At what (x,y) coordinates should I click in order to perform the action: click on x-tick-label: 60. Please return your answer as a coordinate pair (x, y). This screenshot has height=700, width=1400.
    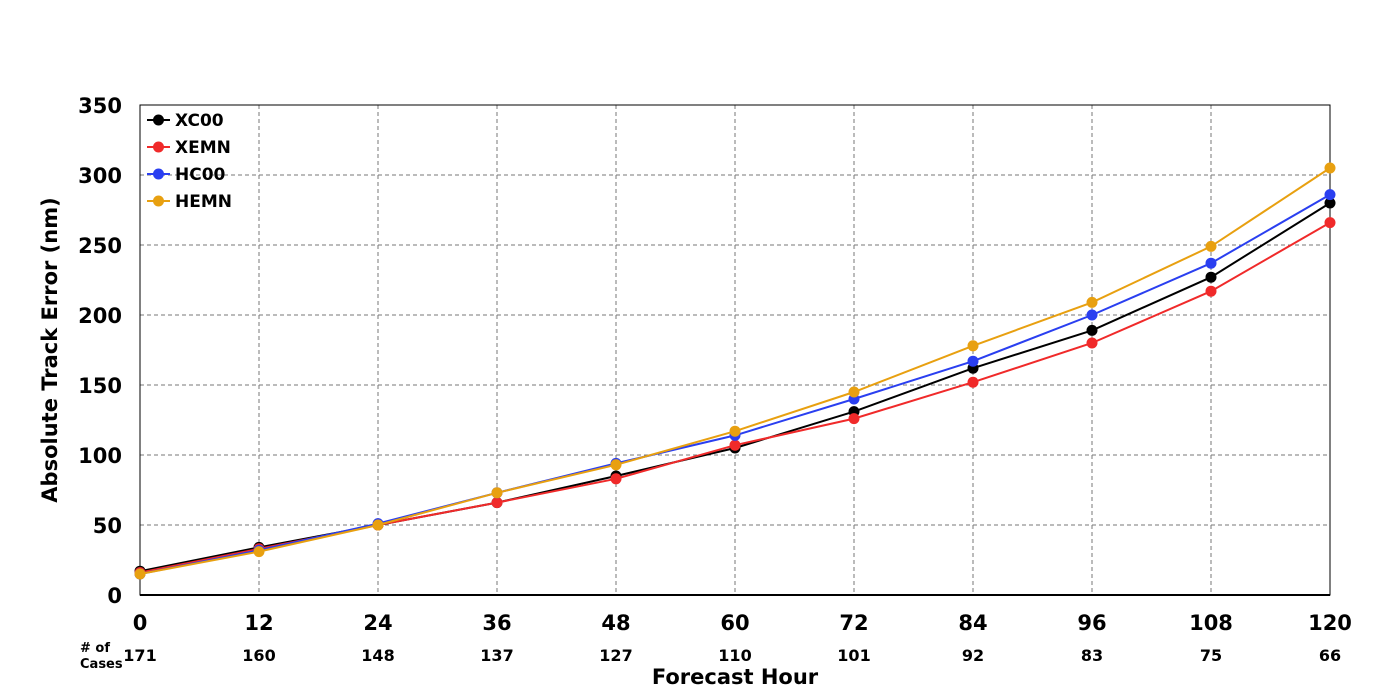
    Looking at the image, I should click on (734, 623).